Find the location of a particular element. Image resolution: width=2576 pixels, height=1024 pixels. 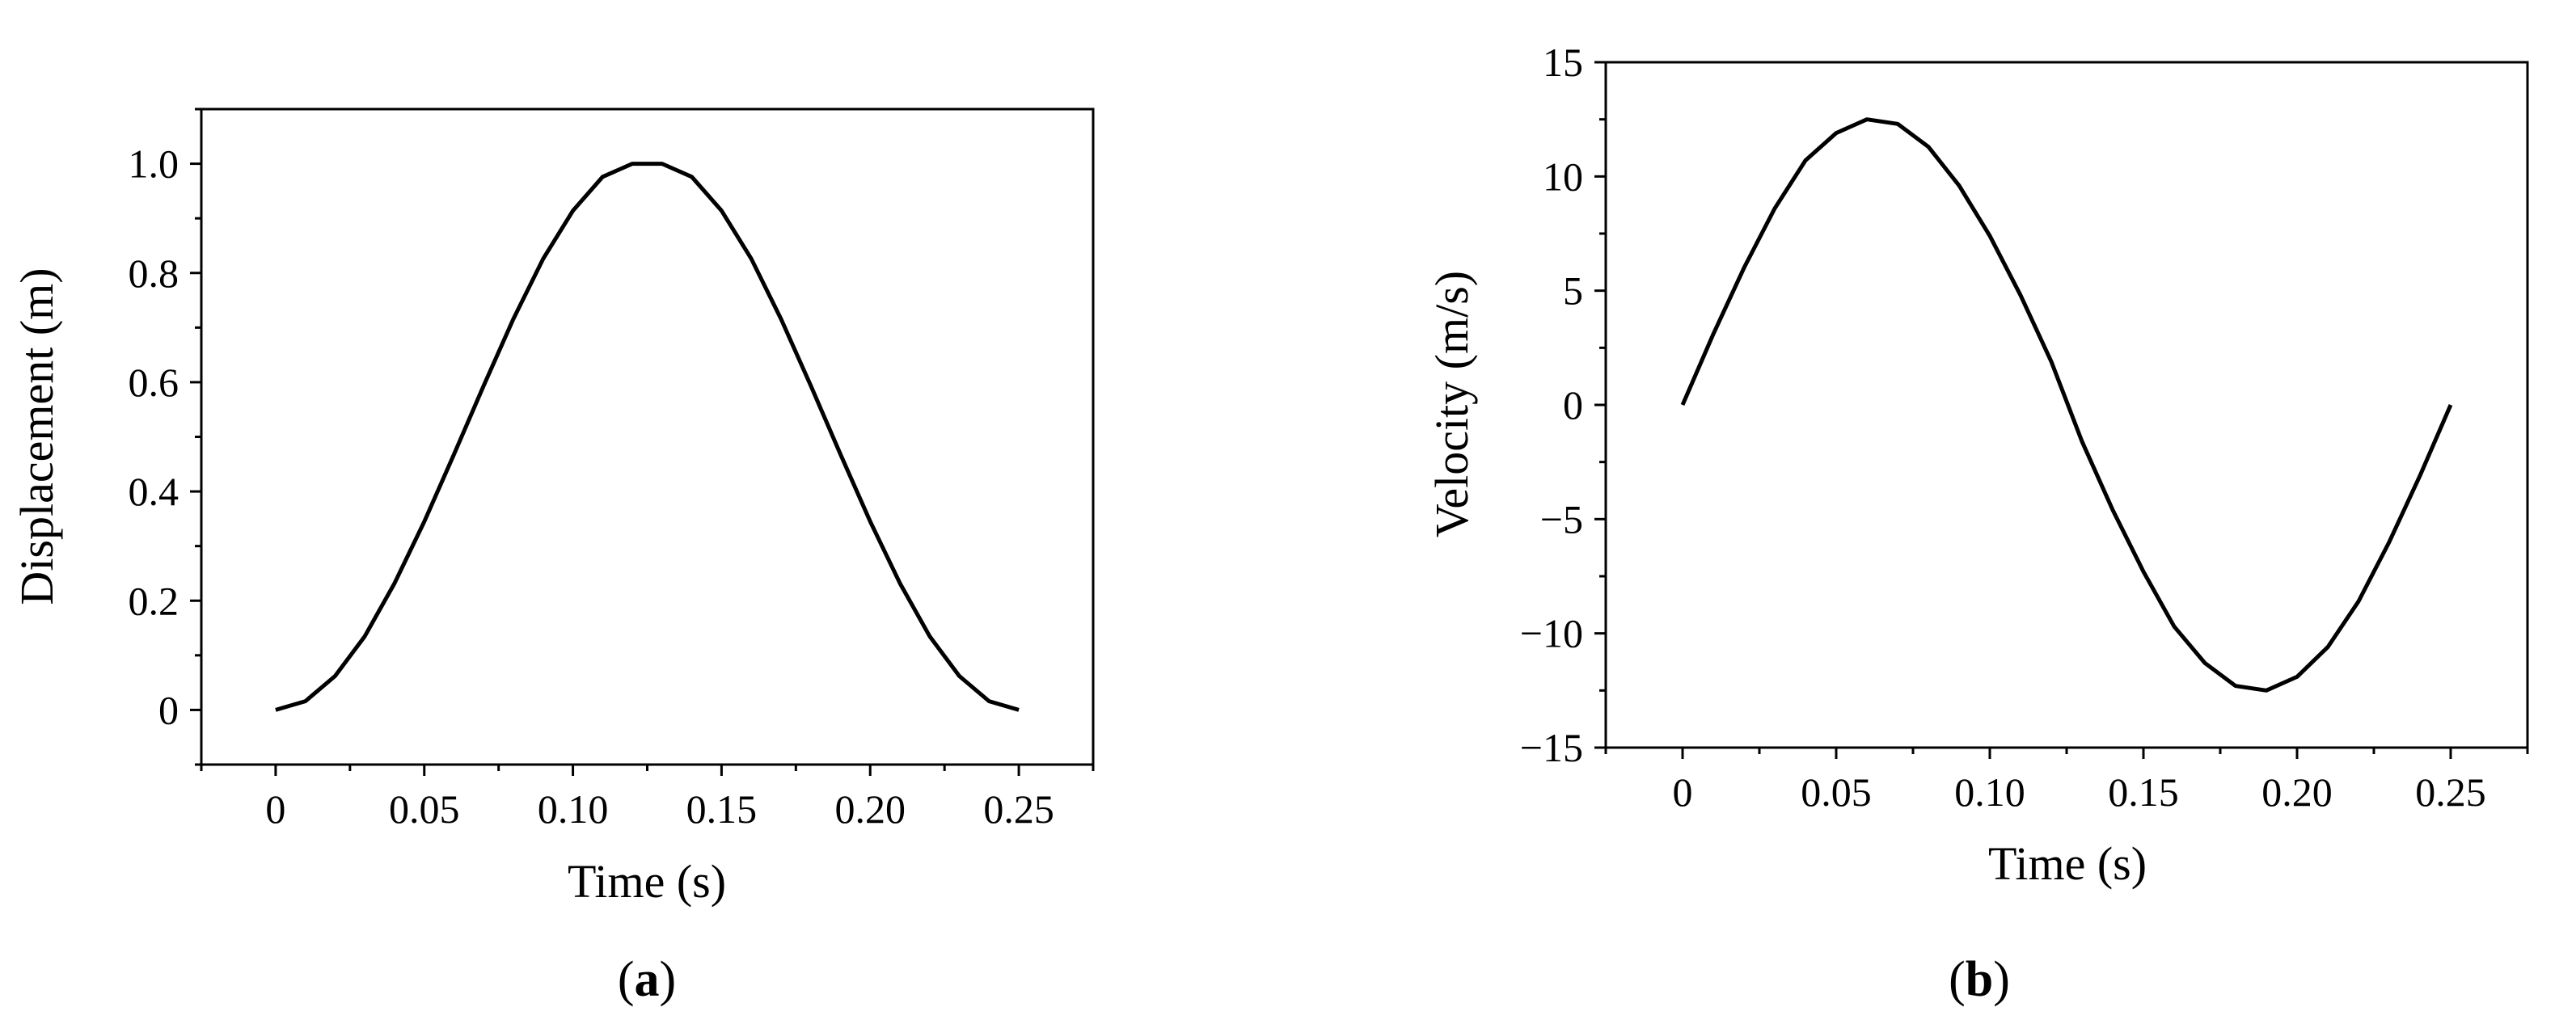

y-tick-label: 0.6 is located at coordinates (154, 382).